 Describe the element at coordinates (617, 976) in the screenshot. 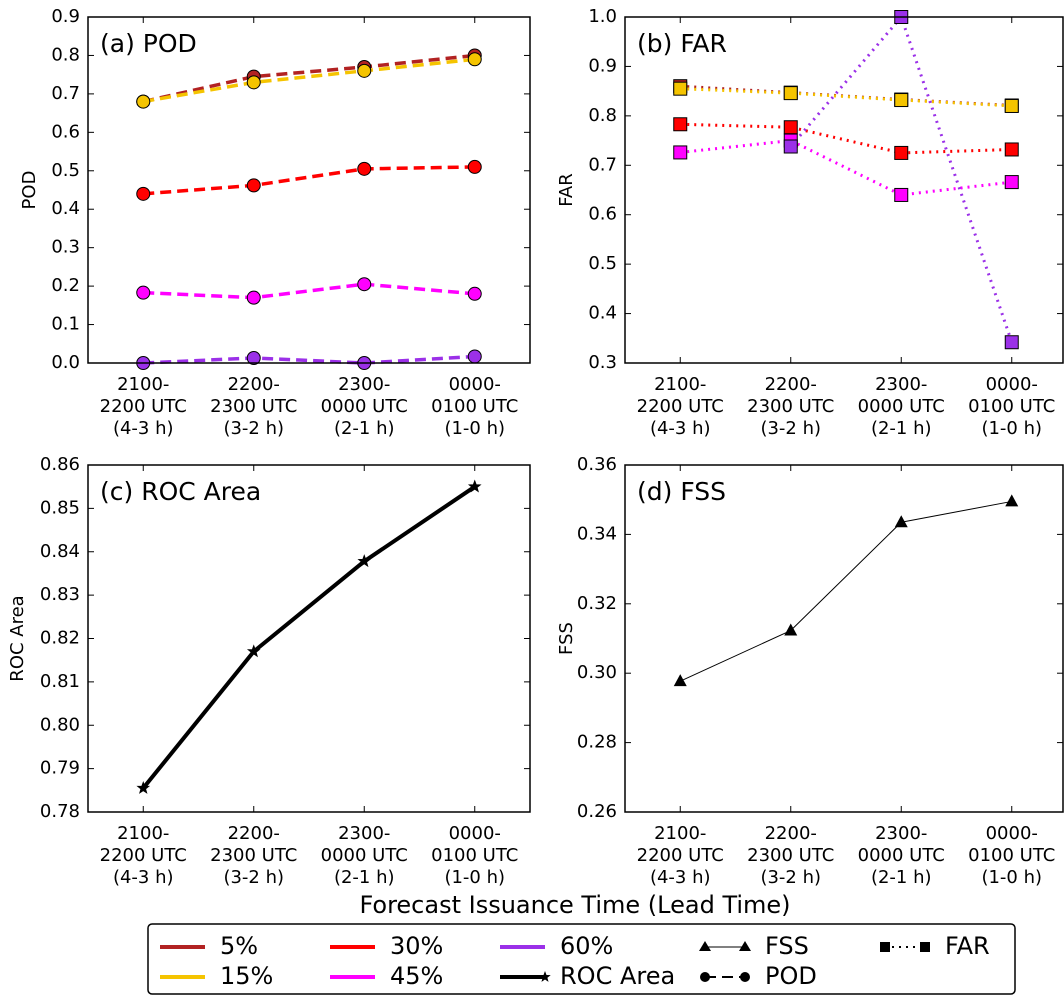

I see `legend-label: ROC Area` at that location.